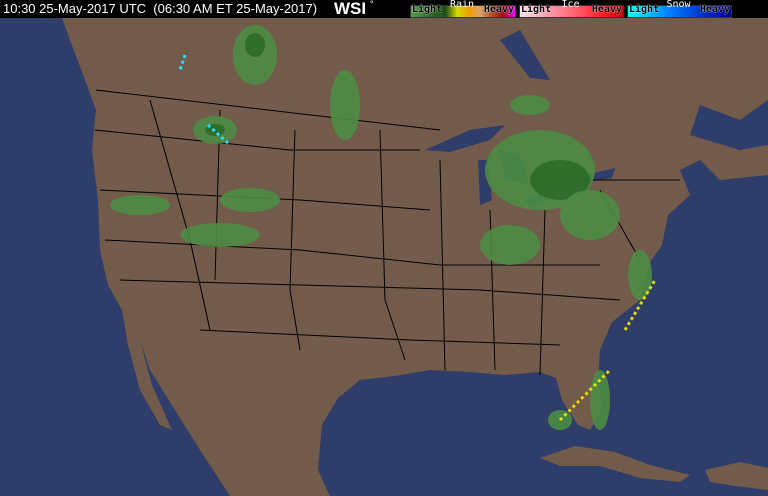 The height and width of the screenshot is (496, 768). I want to click on legend-snow-label: Snow, so click(678, 5).